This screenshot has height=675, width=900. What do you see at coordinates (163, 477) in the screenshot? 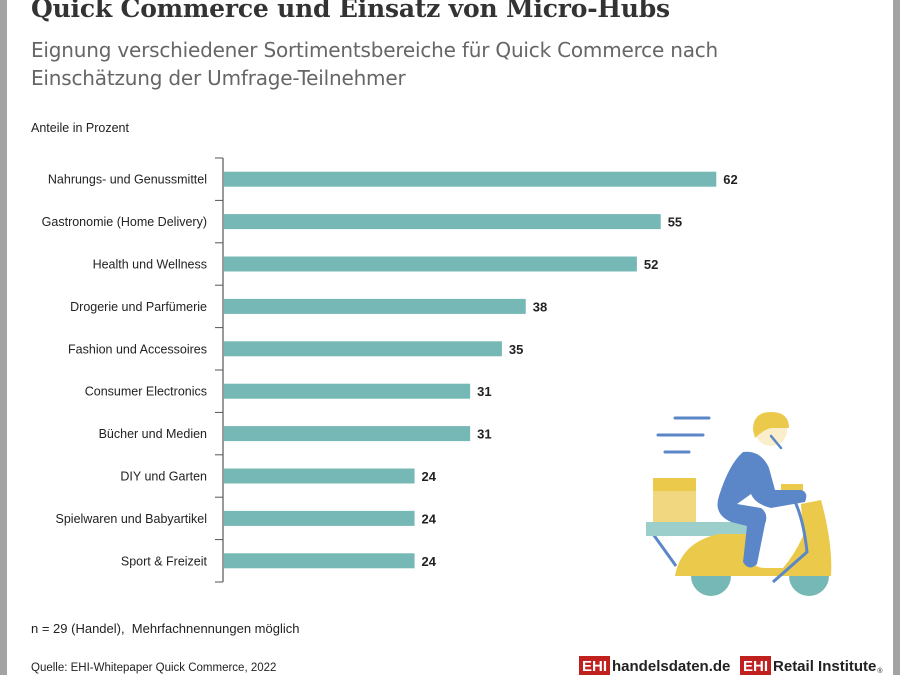
I see `category-label: DIY und Garten` at bounding box center [163, 477].